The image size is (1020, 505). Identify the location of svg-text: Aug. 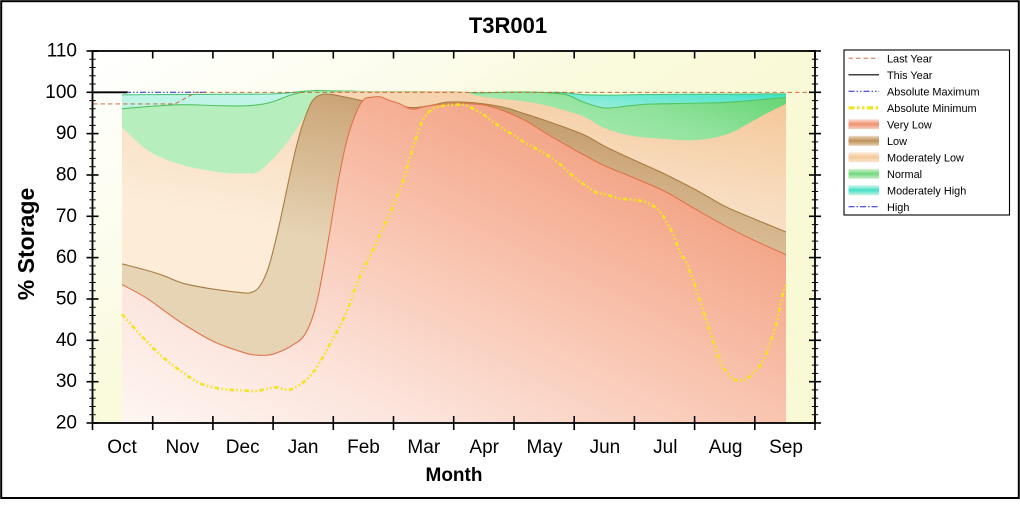
(726, 447).